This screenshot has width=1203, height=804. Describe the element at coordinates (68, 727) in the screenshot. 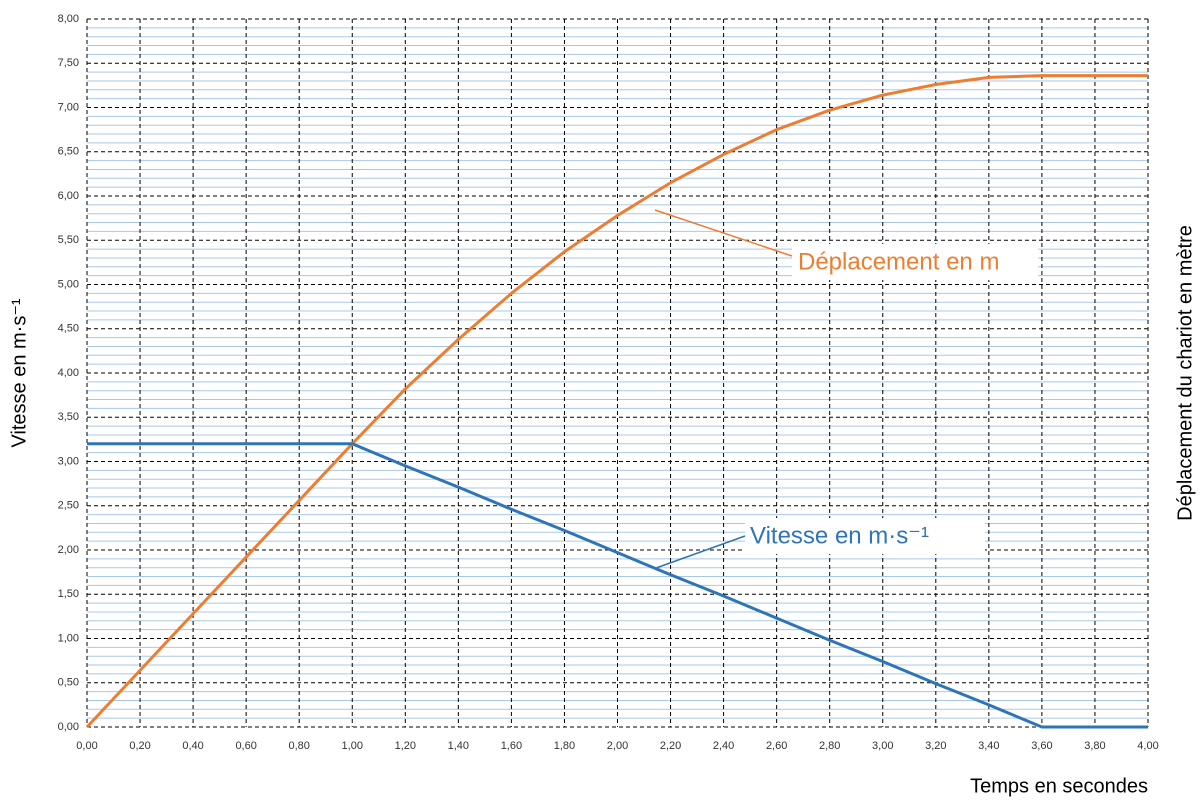

I see `y-tick-label: 0,00` at that location.